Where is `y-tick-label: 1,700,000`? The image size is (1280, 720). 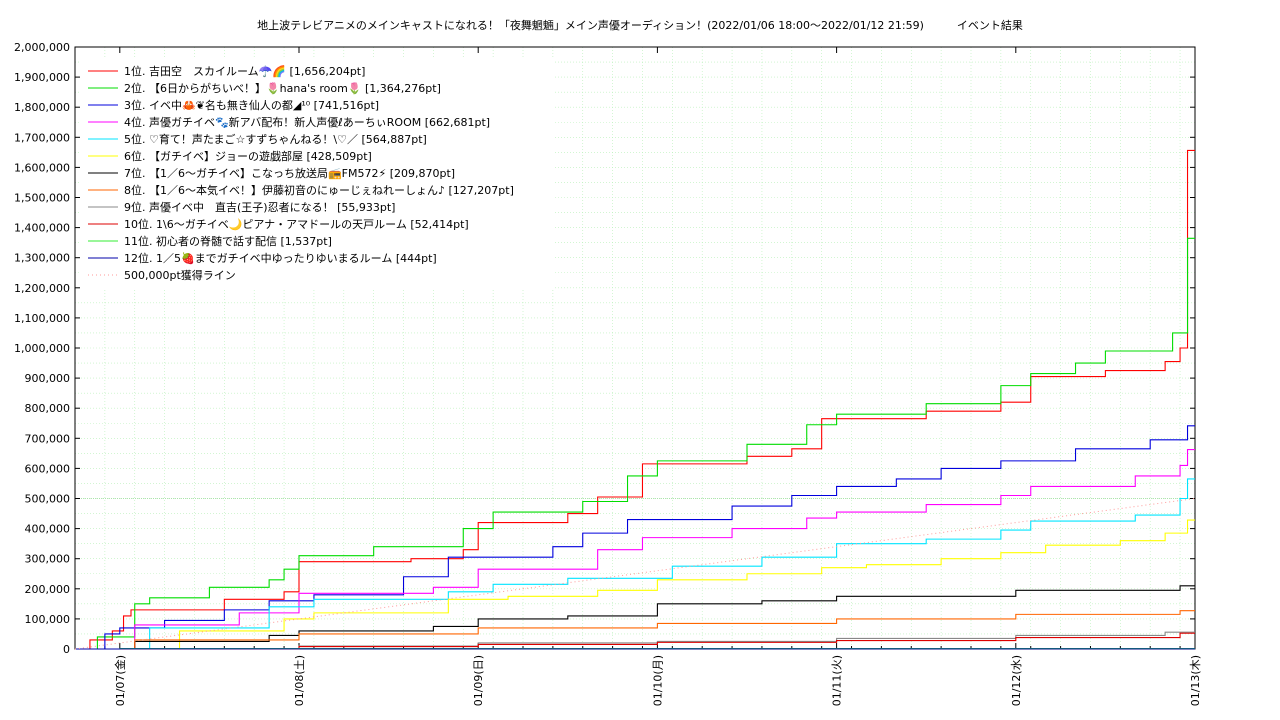
y-tick-label: 1,700,000 is located at coordinates (42, 137).